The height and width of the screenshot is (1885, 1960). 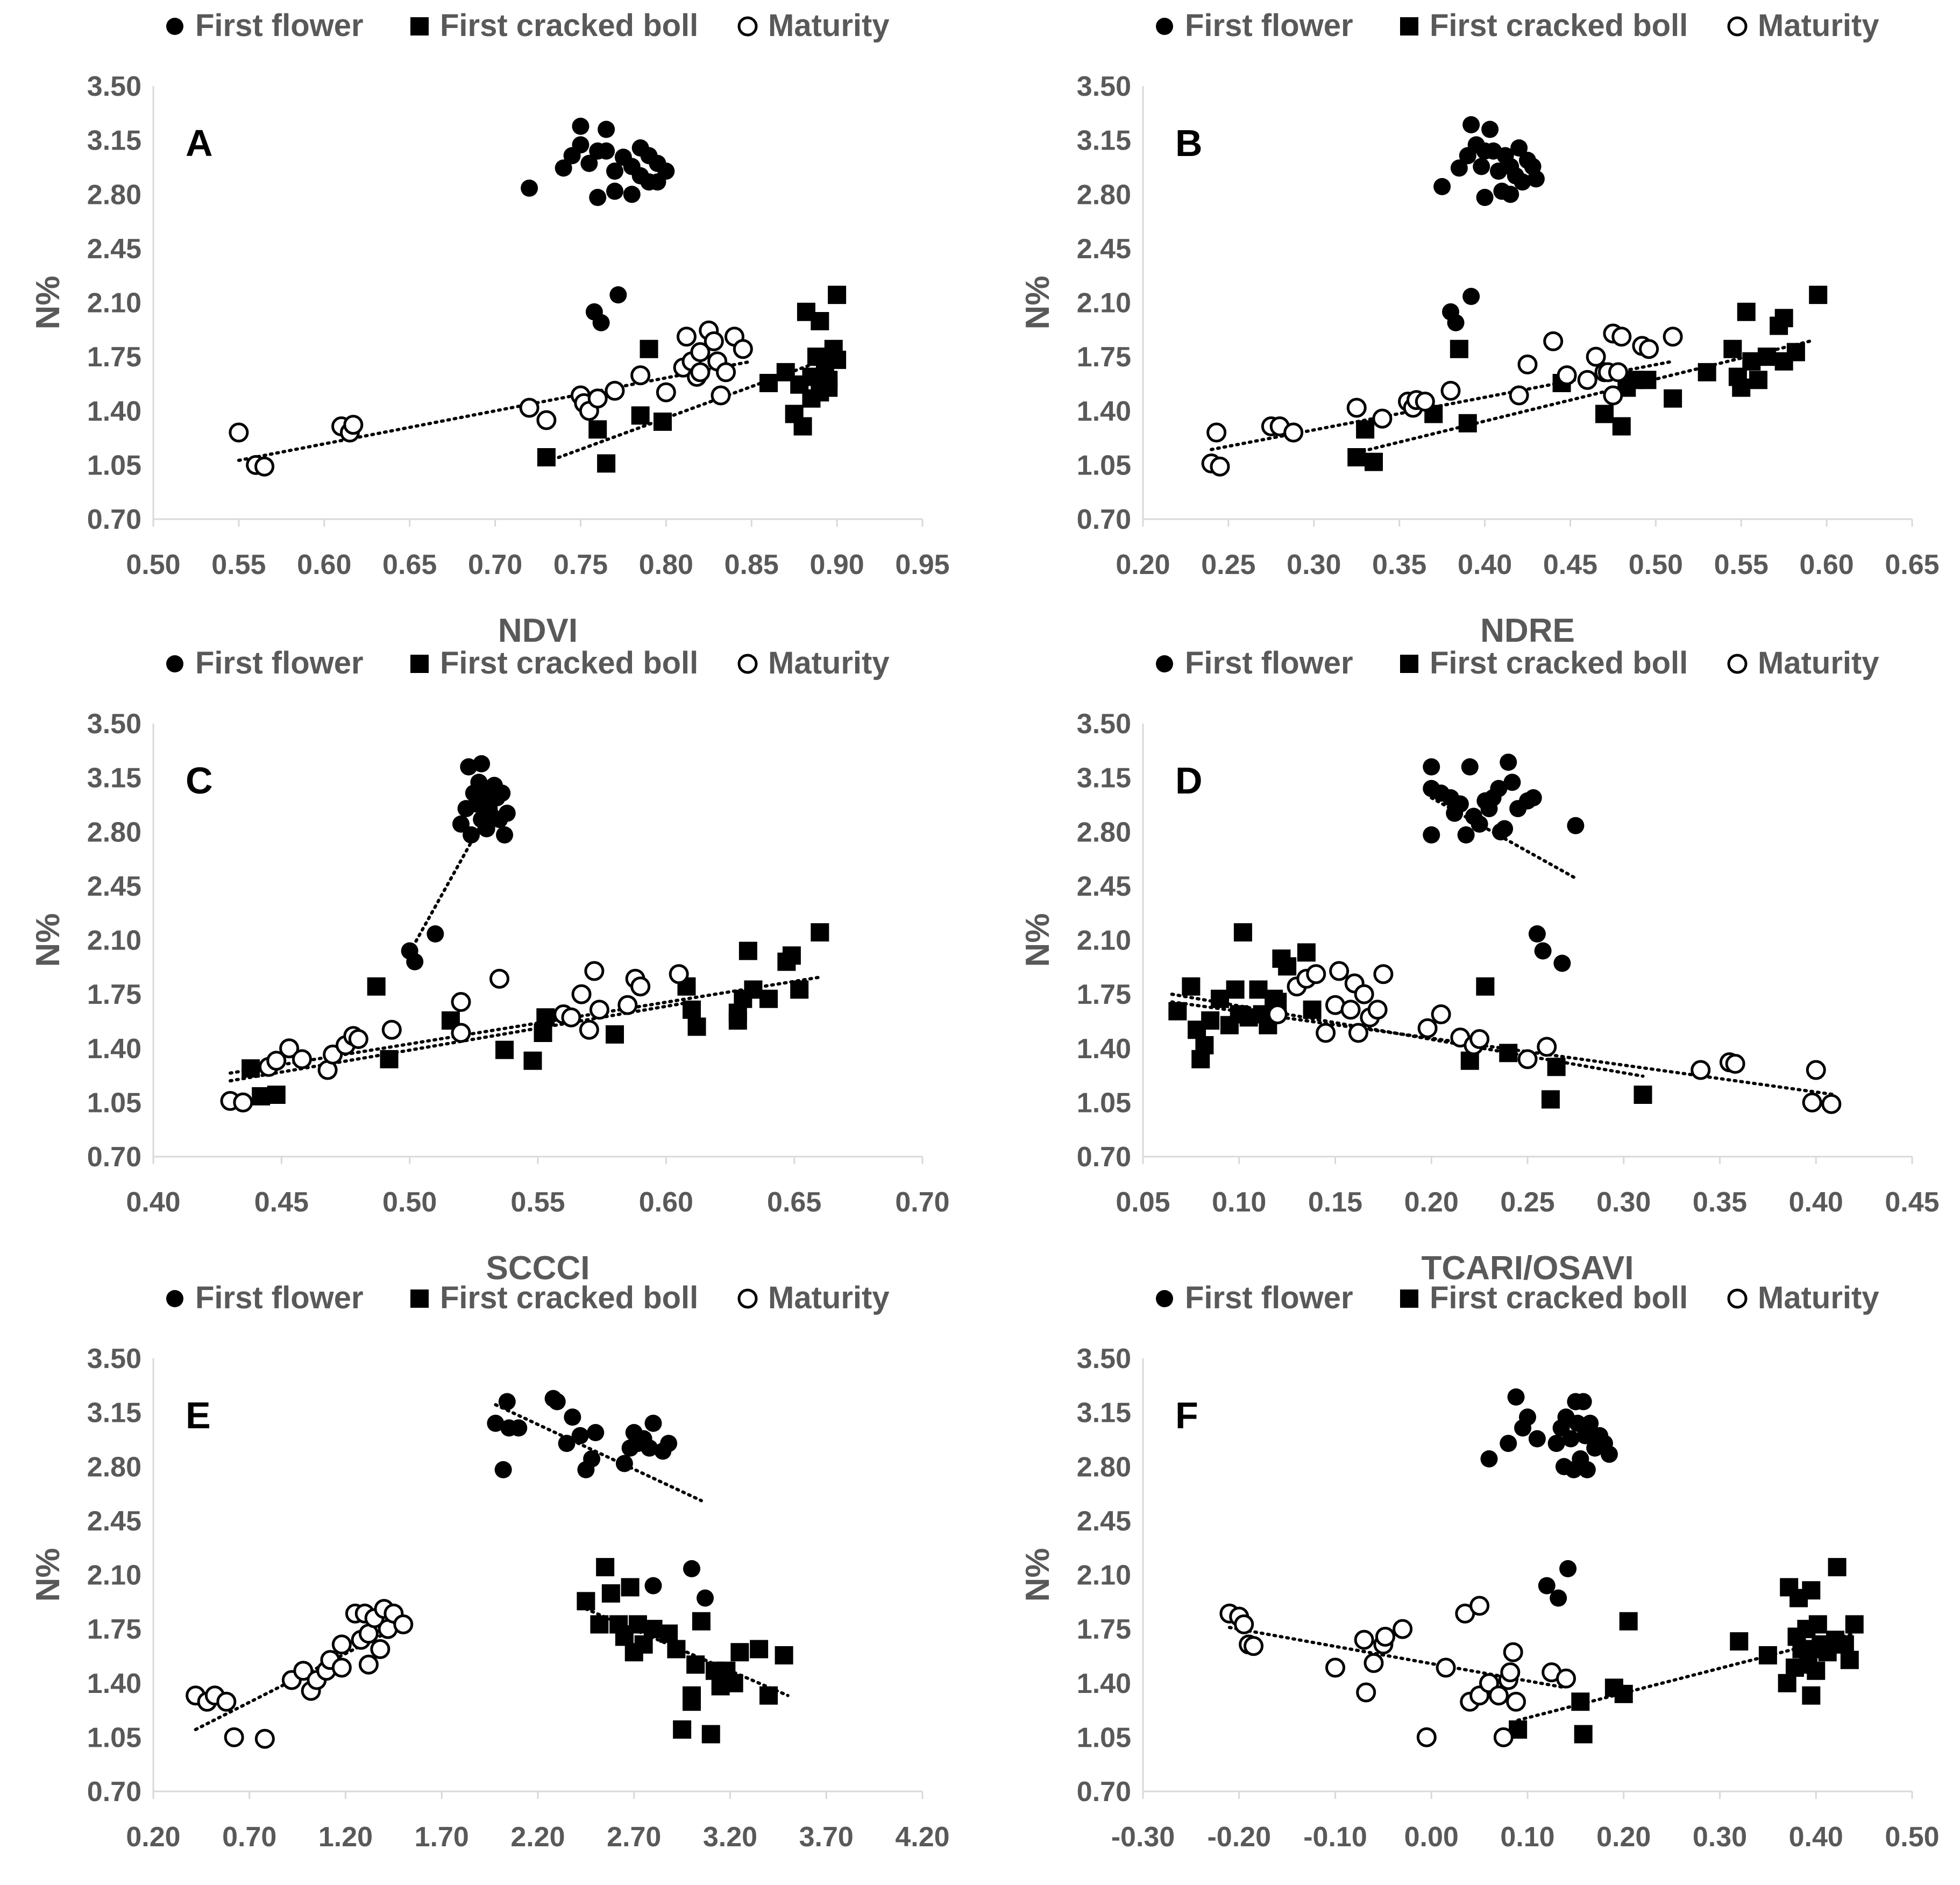 What do you see at coordinates (1239, 1203) in the screenshot?
I see `x-tick-label: 0.10` at bounding box center [1239, 1203].